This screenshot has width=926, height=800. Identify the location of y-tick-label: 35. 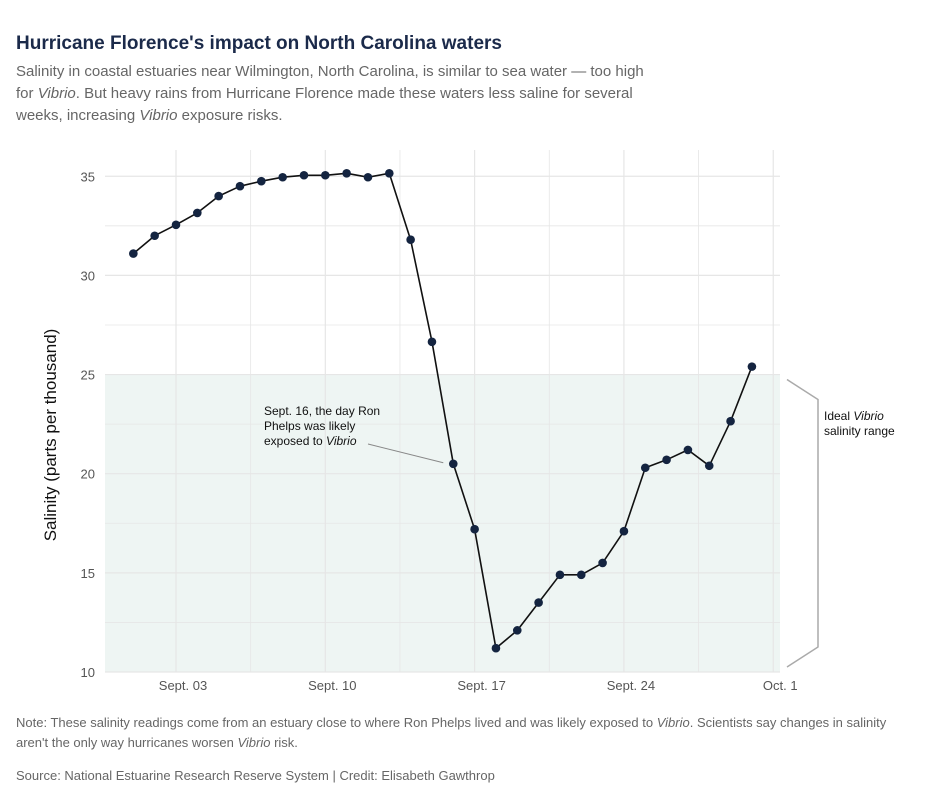
(88, 176).